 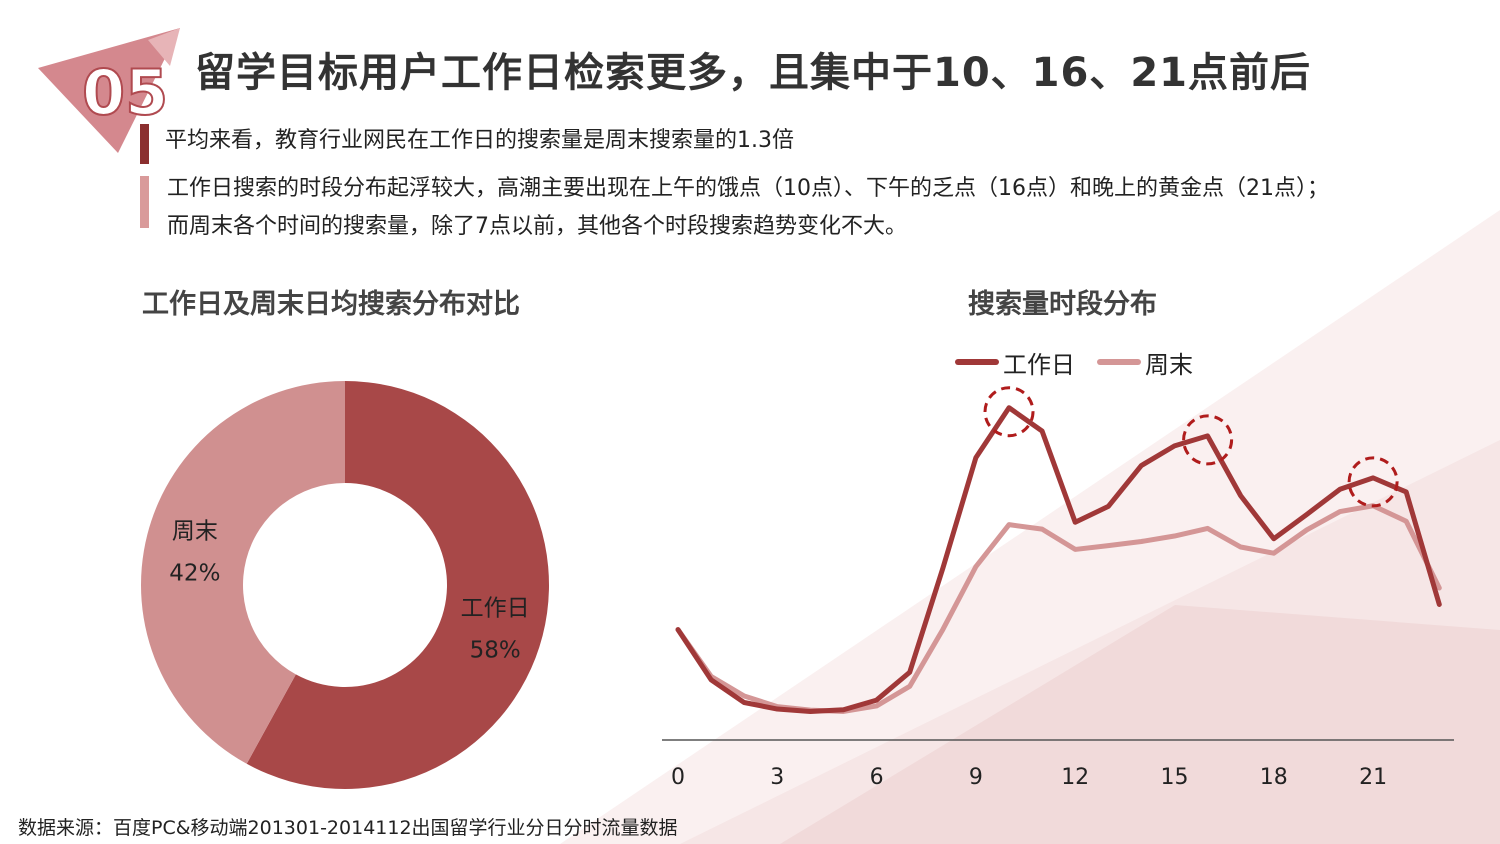 I want to click on donut-slice-percent: 58%, so click(x=495, y=651).